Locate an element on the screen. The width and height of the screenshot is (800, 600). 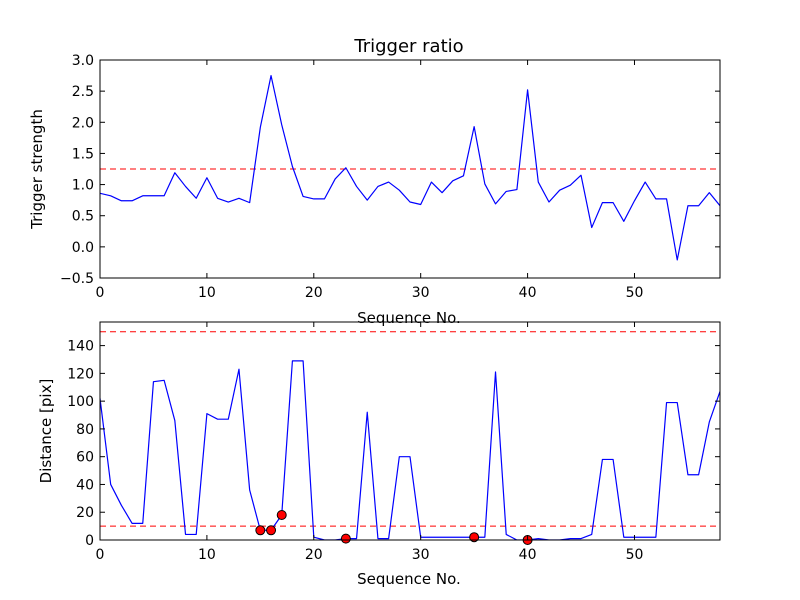
y-axis-title-top: Trigger strength is located at coordinates (37, 169).